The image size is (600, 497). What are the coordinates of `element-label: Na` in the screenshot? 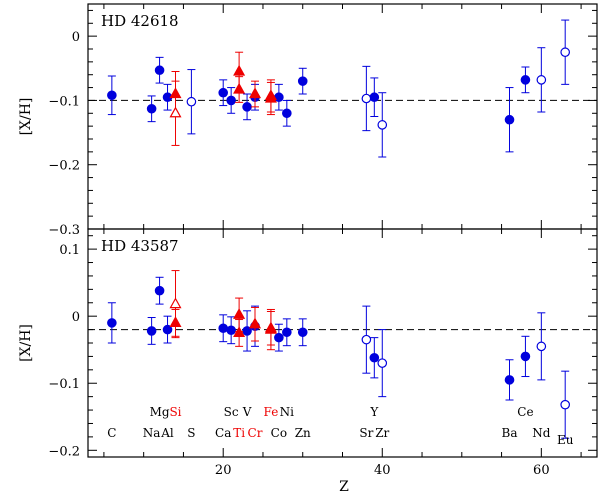 It's located at (152, 433).